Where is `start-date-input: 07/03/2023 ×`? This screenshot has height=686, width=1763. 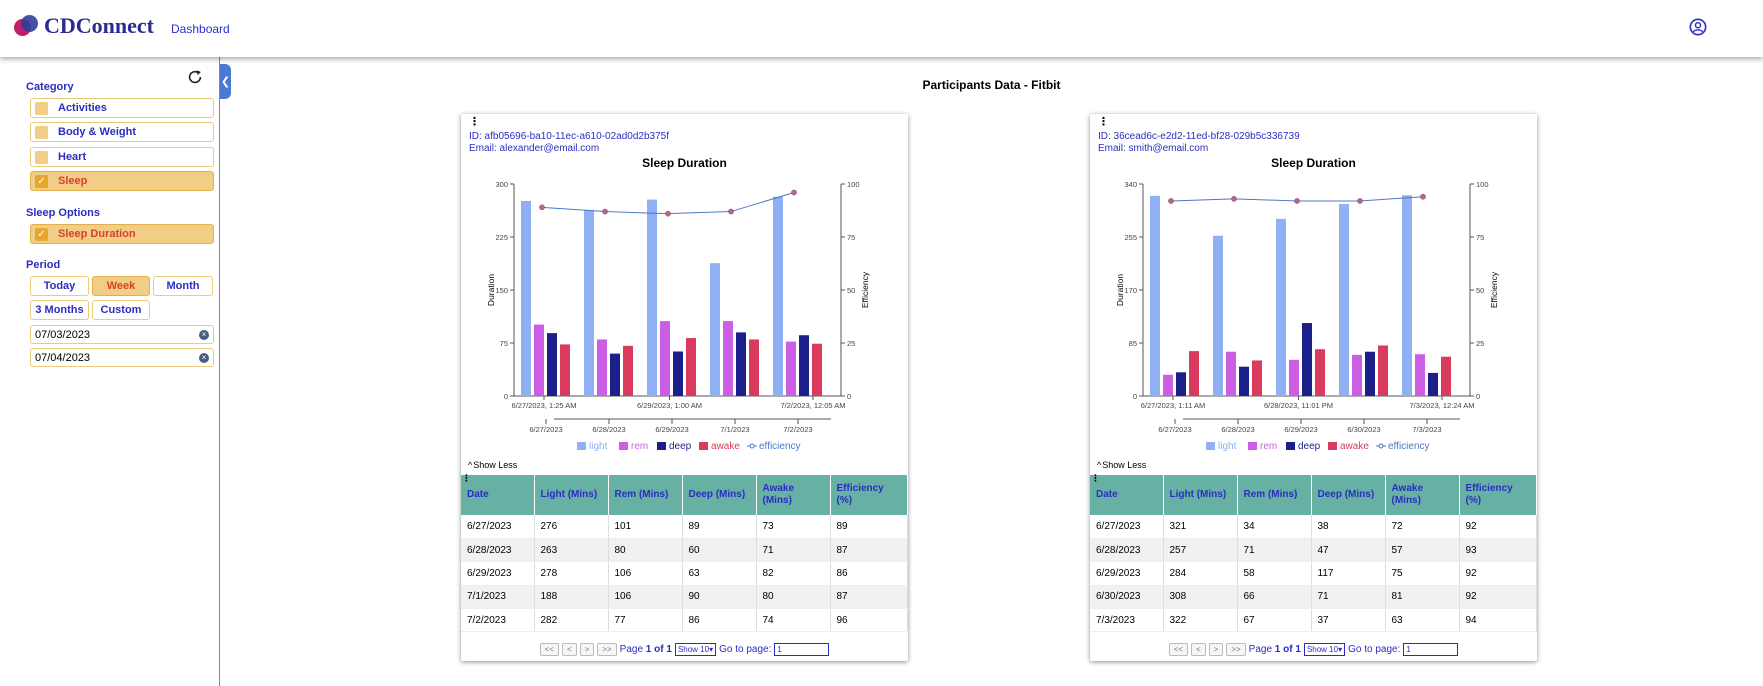 start-date-input: 07/03/2023 × is located at coordinates (122, 334).